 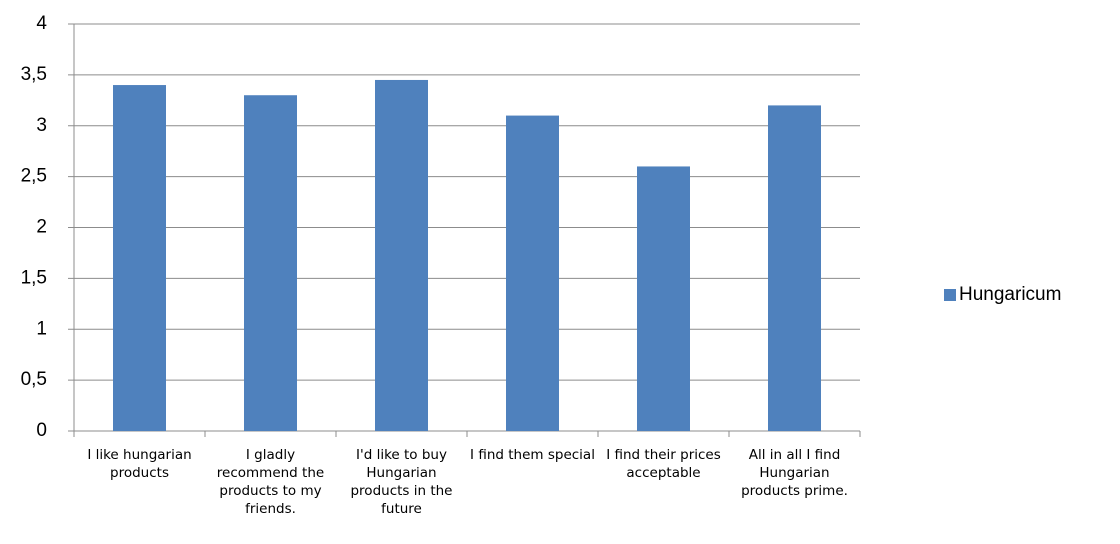 I want to click on y-tick-label: 2,5, so click(x=34, y=176).